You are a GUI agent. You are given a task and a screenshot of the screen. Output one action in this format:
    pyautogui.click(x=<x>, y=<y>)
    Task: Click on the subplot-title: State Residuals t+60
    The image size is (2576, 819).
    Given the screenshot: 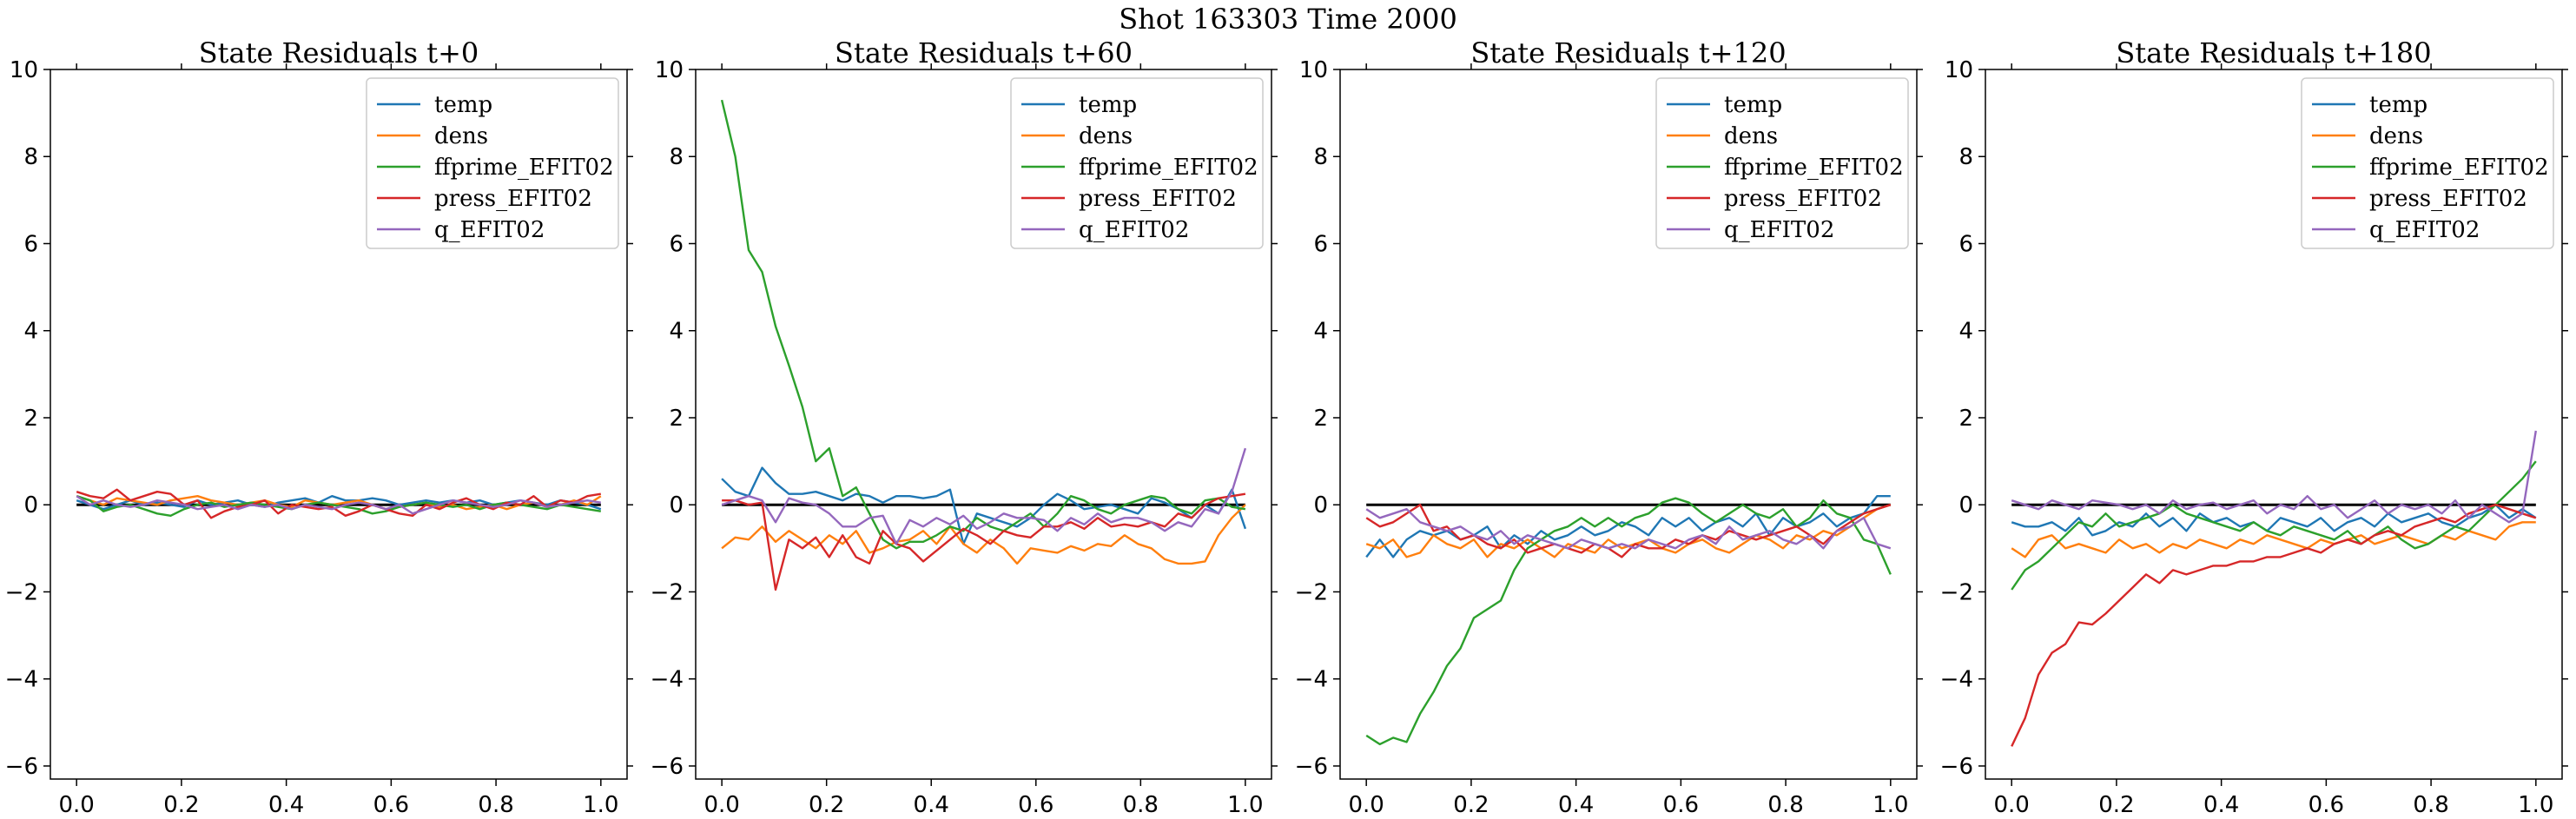 What is the action you would take?
    pyautogui.click(x=984, y=52)
    